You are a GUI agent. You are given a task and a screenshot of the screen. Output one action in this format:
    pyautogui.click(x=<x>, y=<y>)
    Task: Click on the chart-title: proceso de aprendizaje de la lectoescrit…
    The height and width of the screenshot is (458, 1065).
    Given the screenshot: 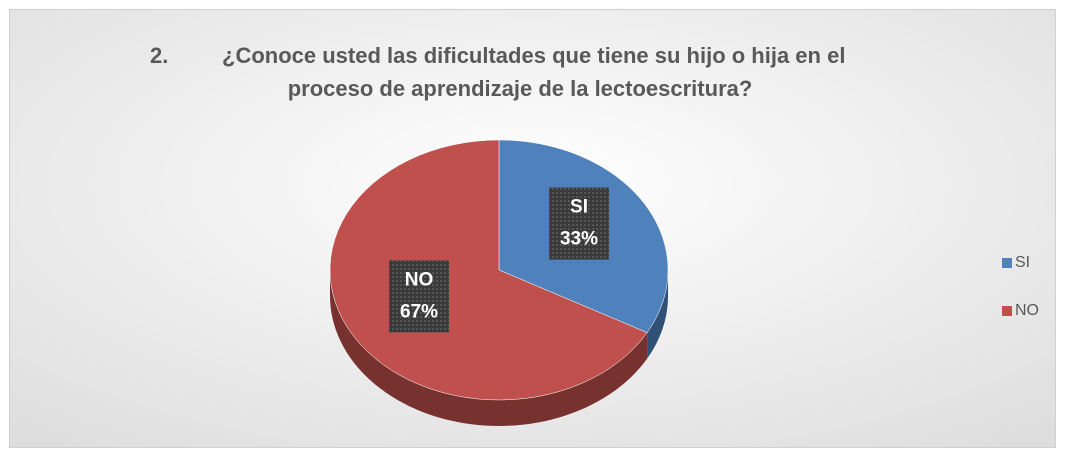 What is the action you would take?
    pyautogui.click(x=520, y=88)
    